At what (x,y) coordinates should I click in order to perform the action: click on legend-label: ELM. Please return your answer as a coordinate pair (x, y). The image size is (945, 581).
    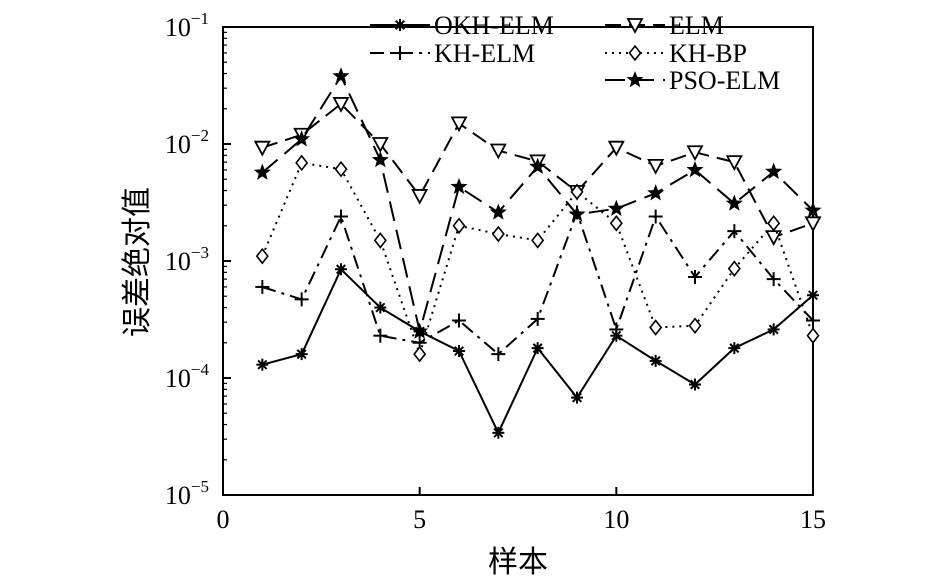
    Looking at the image, I should click on (696, 25).